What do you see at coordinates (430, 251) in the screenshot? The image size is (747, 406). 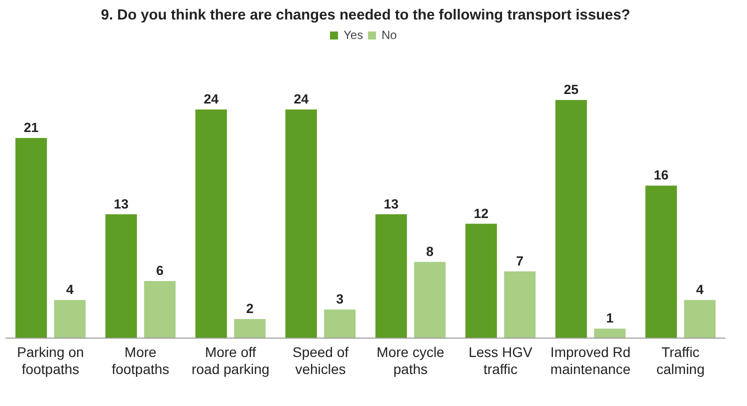 I see `data-label: 8` at bounding box center [430, 251].